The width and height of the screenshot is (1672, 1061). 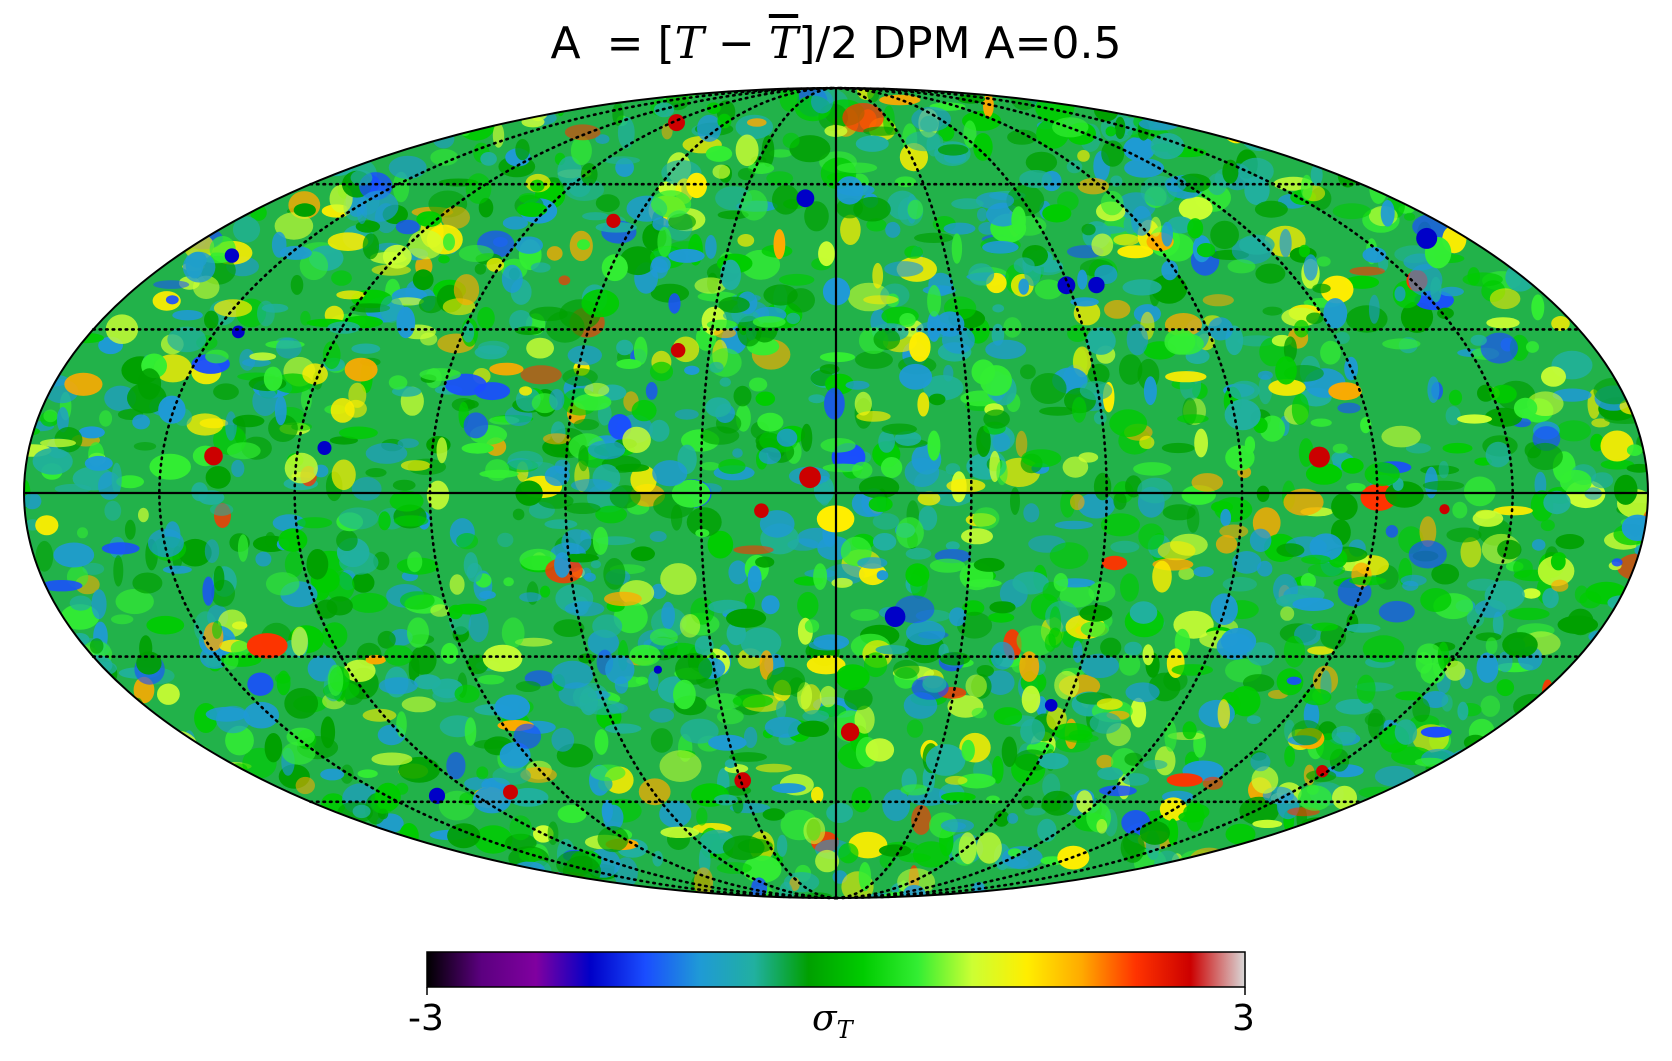 What do you see at coordinates (836, 969) in the screenshot?
I see `colorbar` at bounding box center [836, 969].